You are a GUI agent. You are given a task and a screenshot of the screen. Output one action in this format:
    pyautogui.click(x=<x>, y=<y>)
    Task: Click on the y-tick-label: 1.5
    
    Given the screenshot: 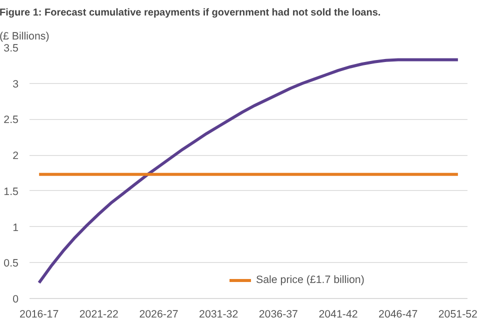 What is the action you would take?
    pyautogui.click(x=11, y=192)
    